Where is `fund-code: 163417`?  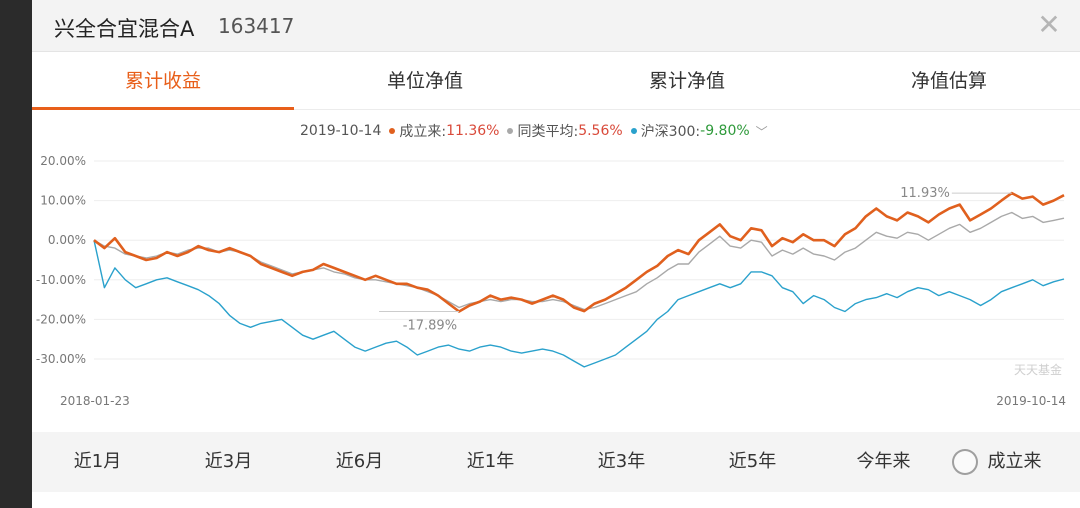
fund-code: 163417 is located at coordinates (256, 26).